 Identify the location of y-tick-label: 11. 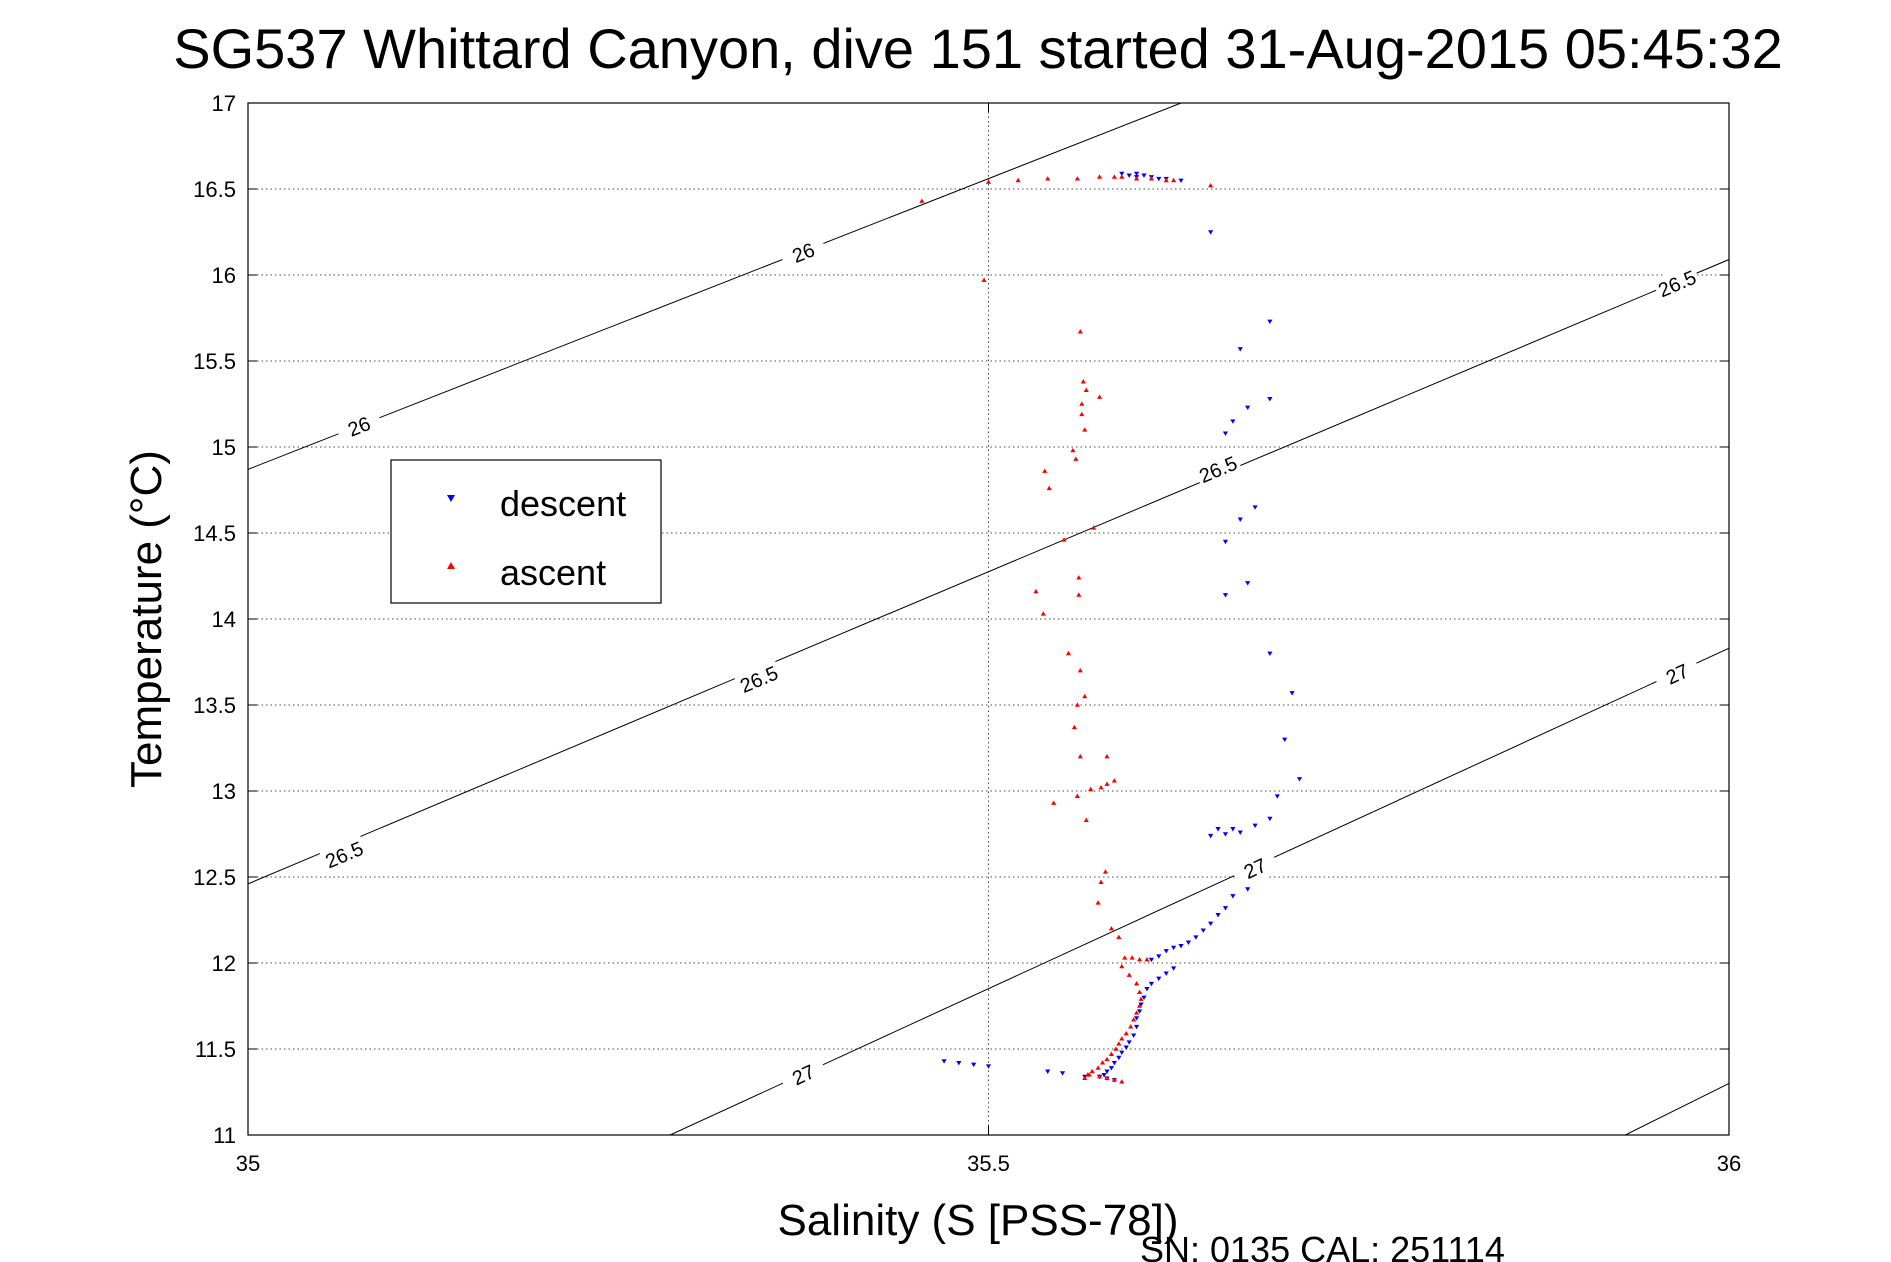
(224, 1135).